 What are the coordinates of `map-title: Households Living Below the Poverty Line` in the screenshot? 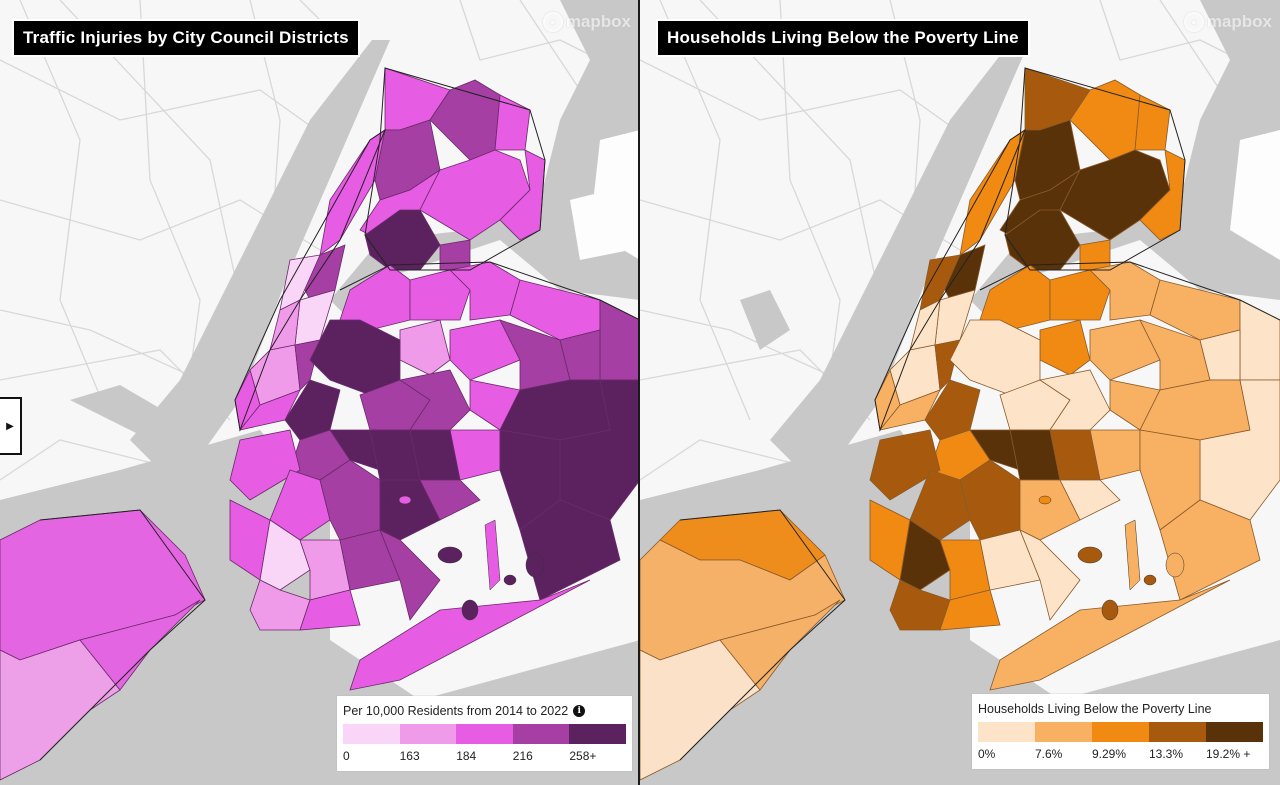 It's located at (843, 38).